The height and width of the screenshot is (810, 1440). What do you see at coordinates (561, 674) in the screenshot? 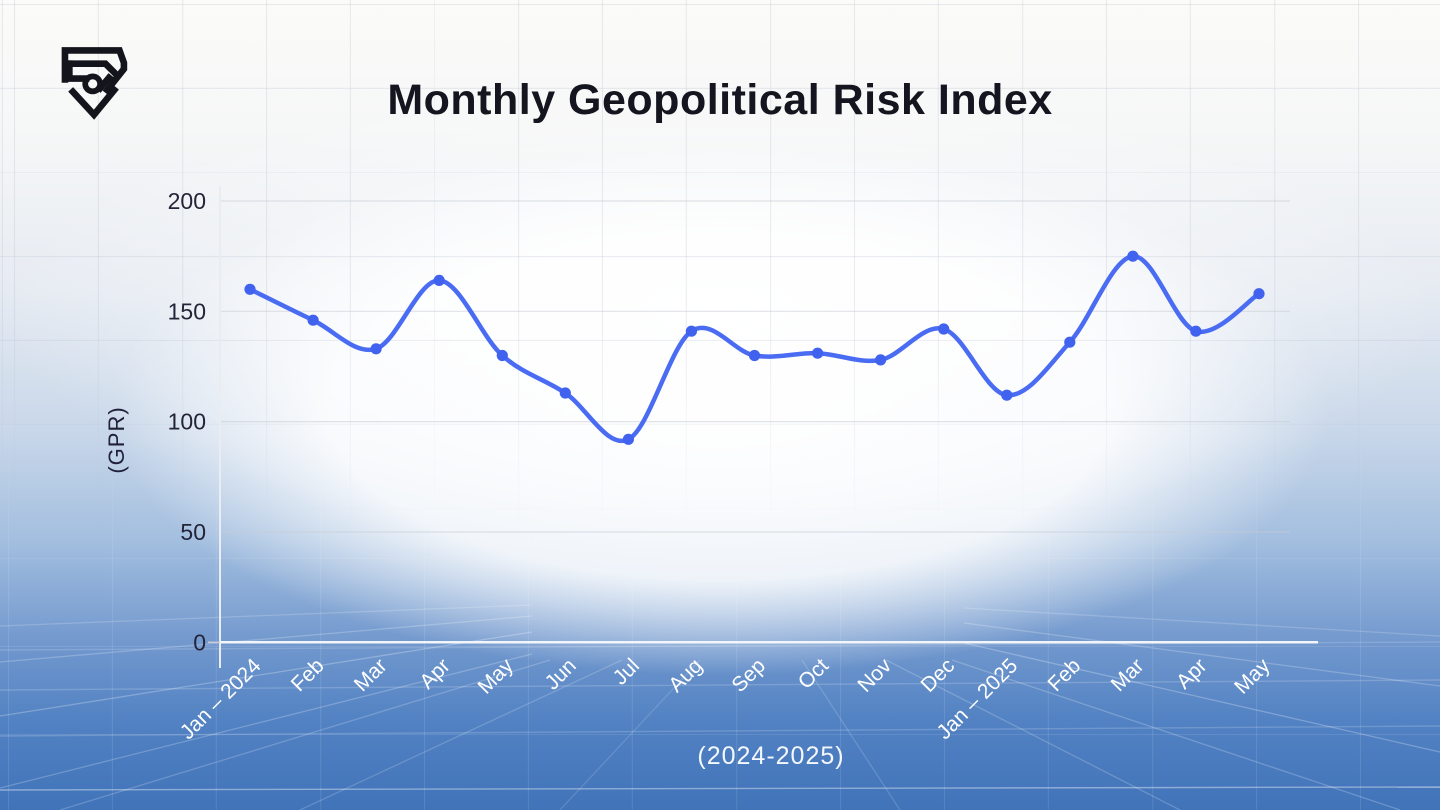
I see `x-tick-label-5: Jun` at bounding box center [561, 674].